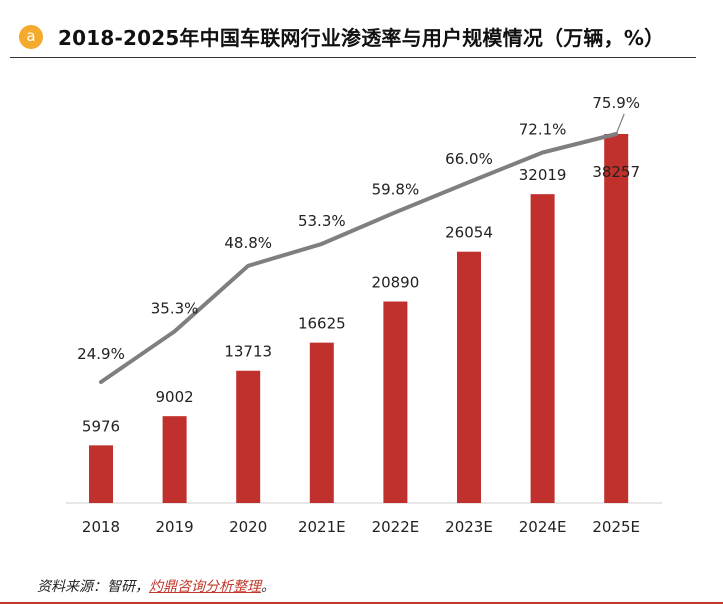 This screenshot has width=723, height=604. What do you see at coordinates (205, 587) in the screenshot?
I see `source-link: 灼鼎咨询分析整理` at bounding box center [205, 587].